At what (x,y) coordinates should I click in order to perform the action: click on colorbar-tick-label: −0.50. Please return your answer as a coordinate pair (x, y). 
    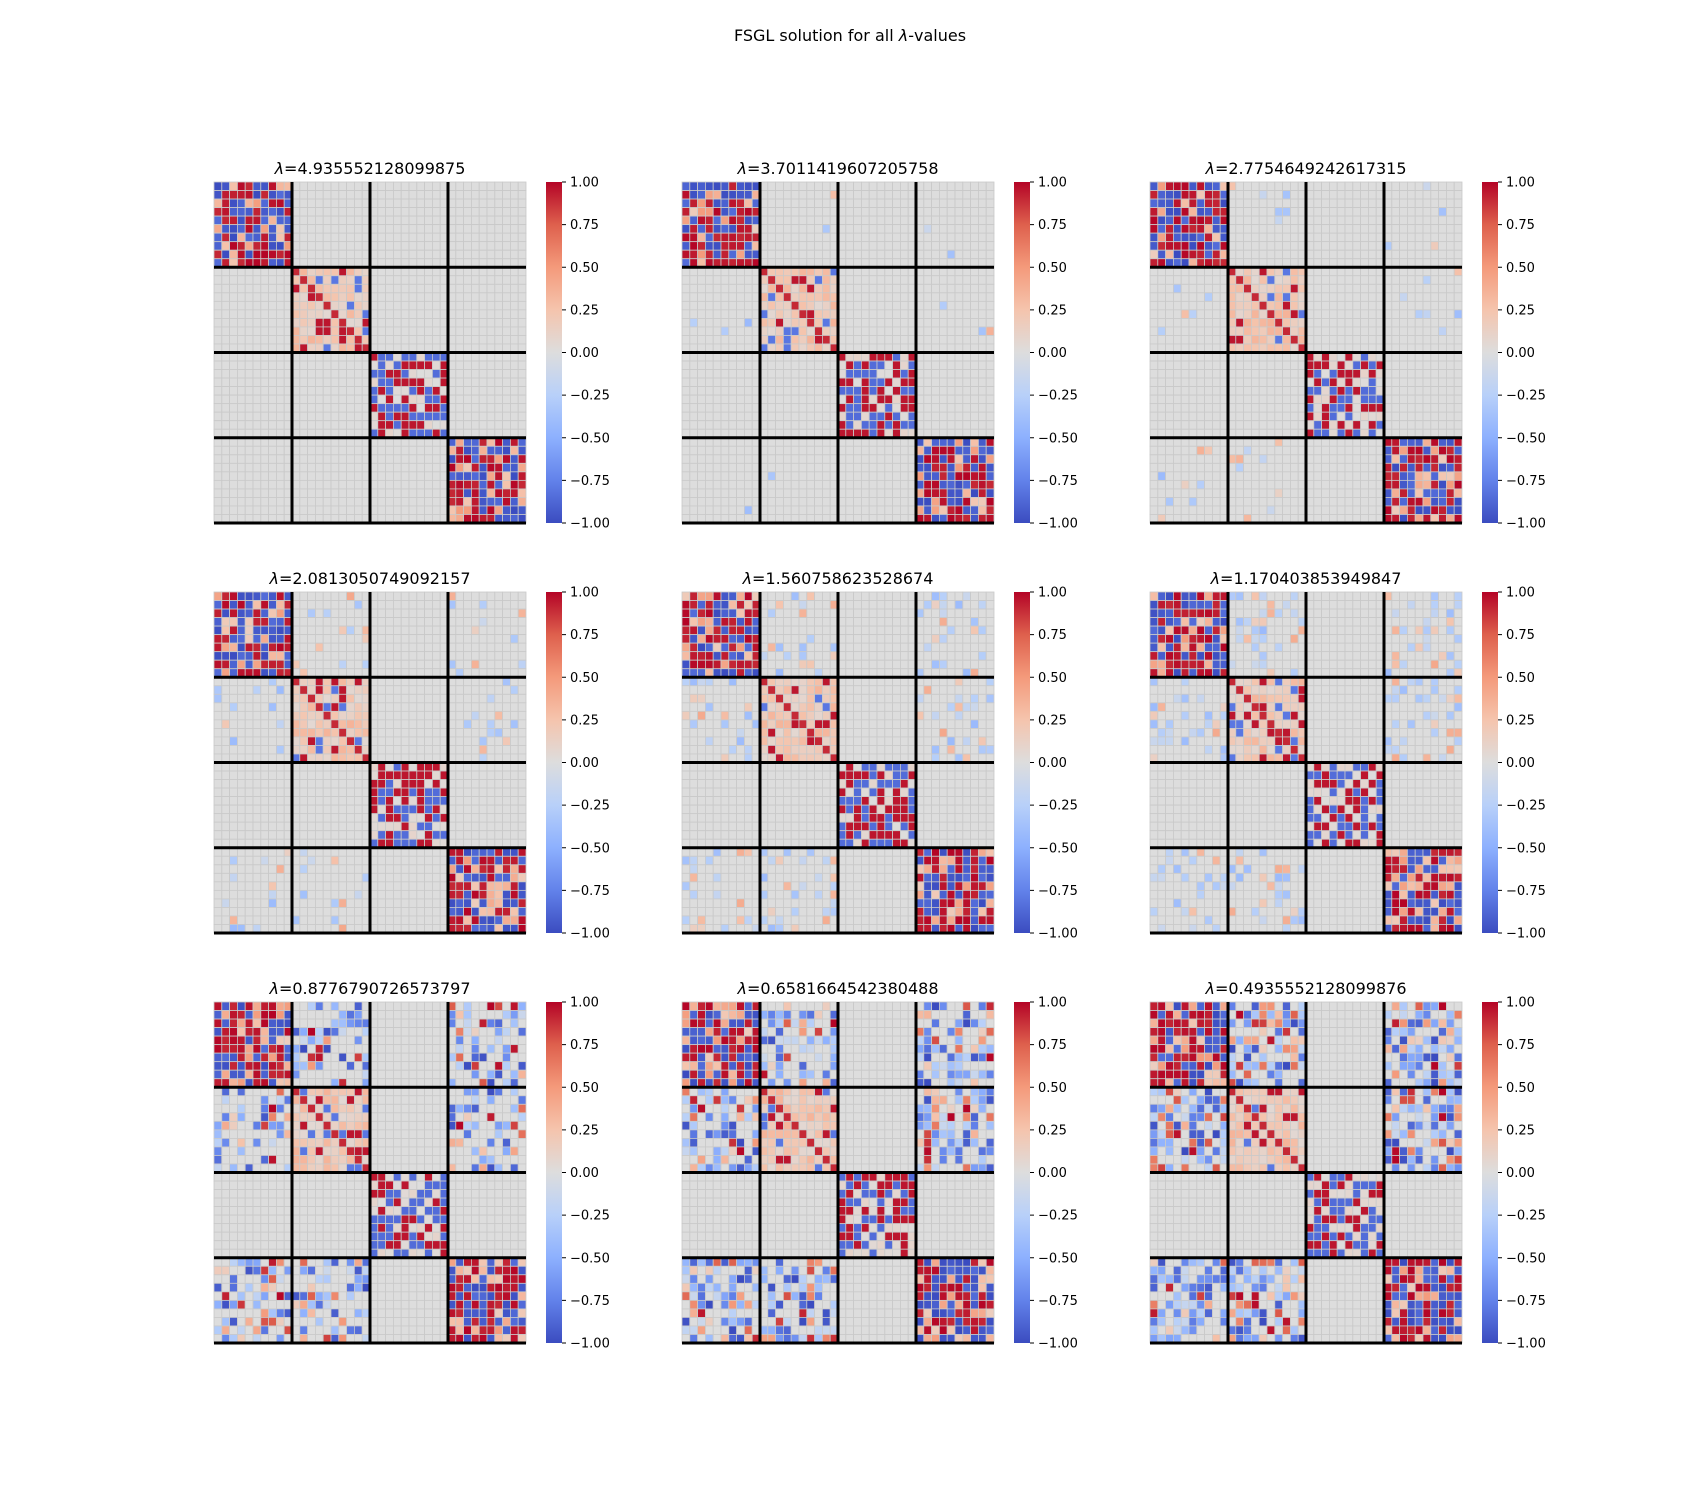
    Looking at the image, I should click on (1058, 438).